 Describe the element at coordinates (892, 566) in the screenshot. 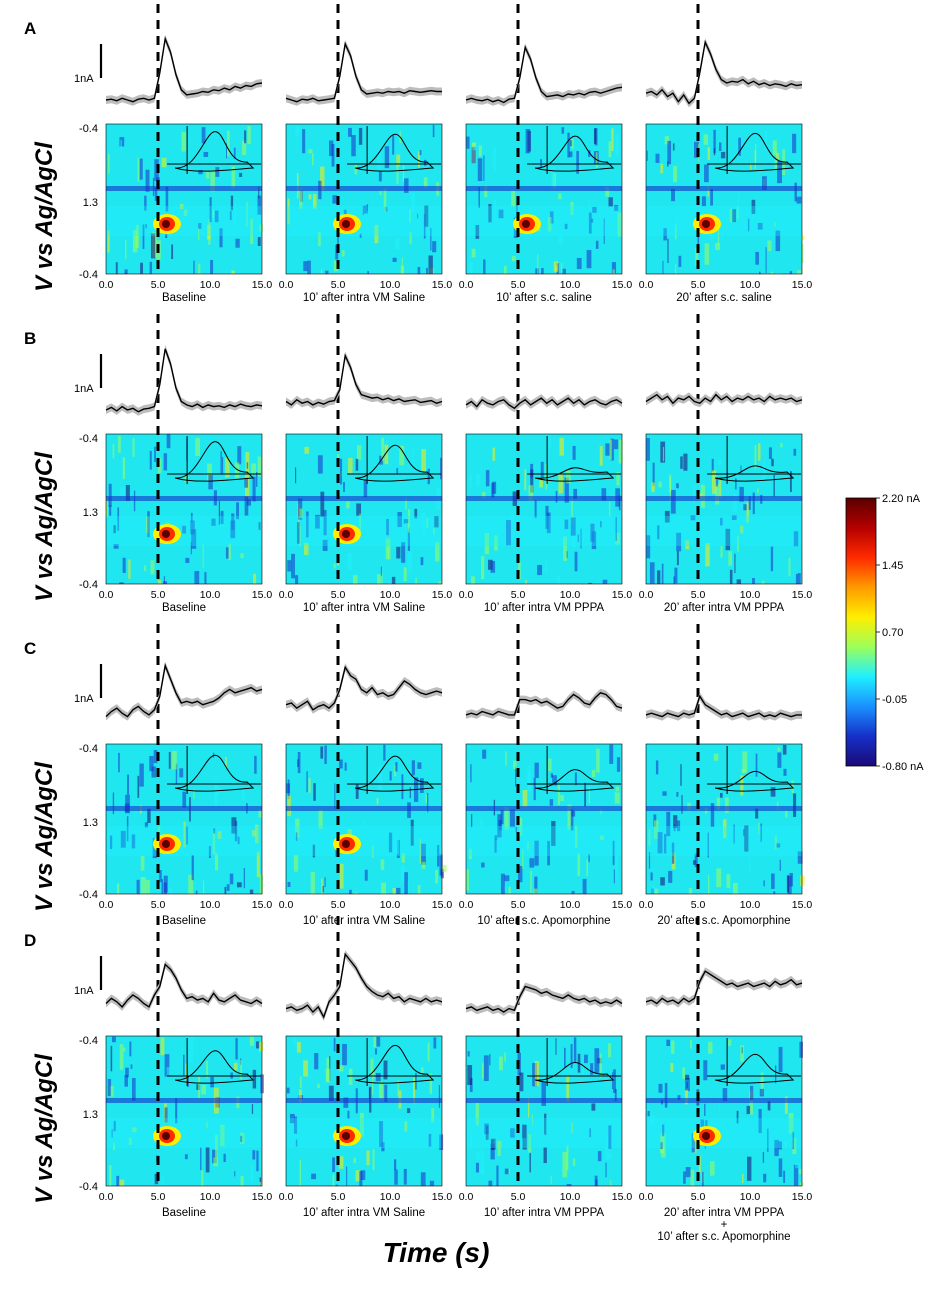

I see `colorbar-tick-label: 1.45` at that location.